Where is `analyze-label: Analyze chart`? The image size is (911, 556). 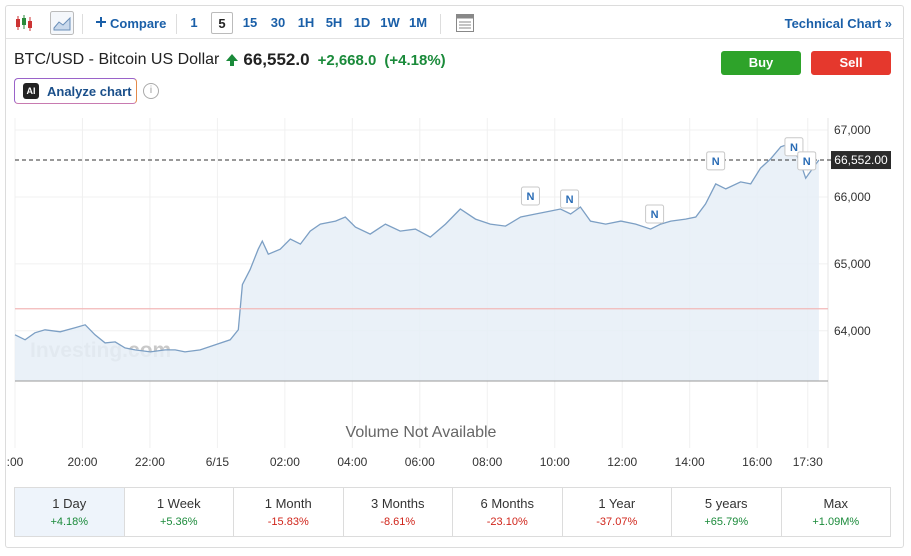
analyze-label: Analyze chart is located at coordinates (89, 91).